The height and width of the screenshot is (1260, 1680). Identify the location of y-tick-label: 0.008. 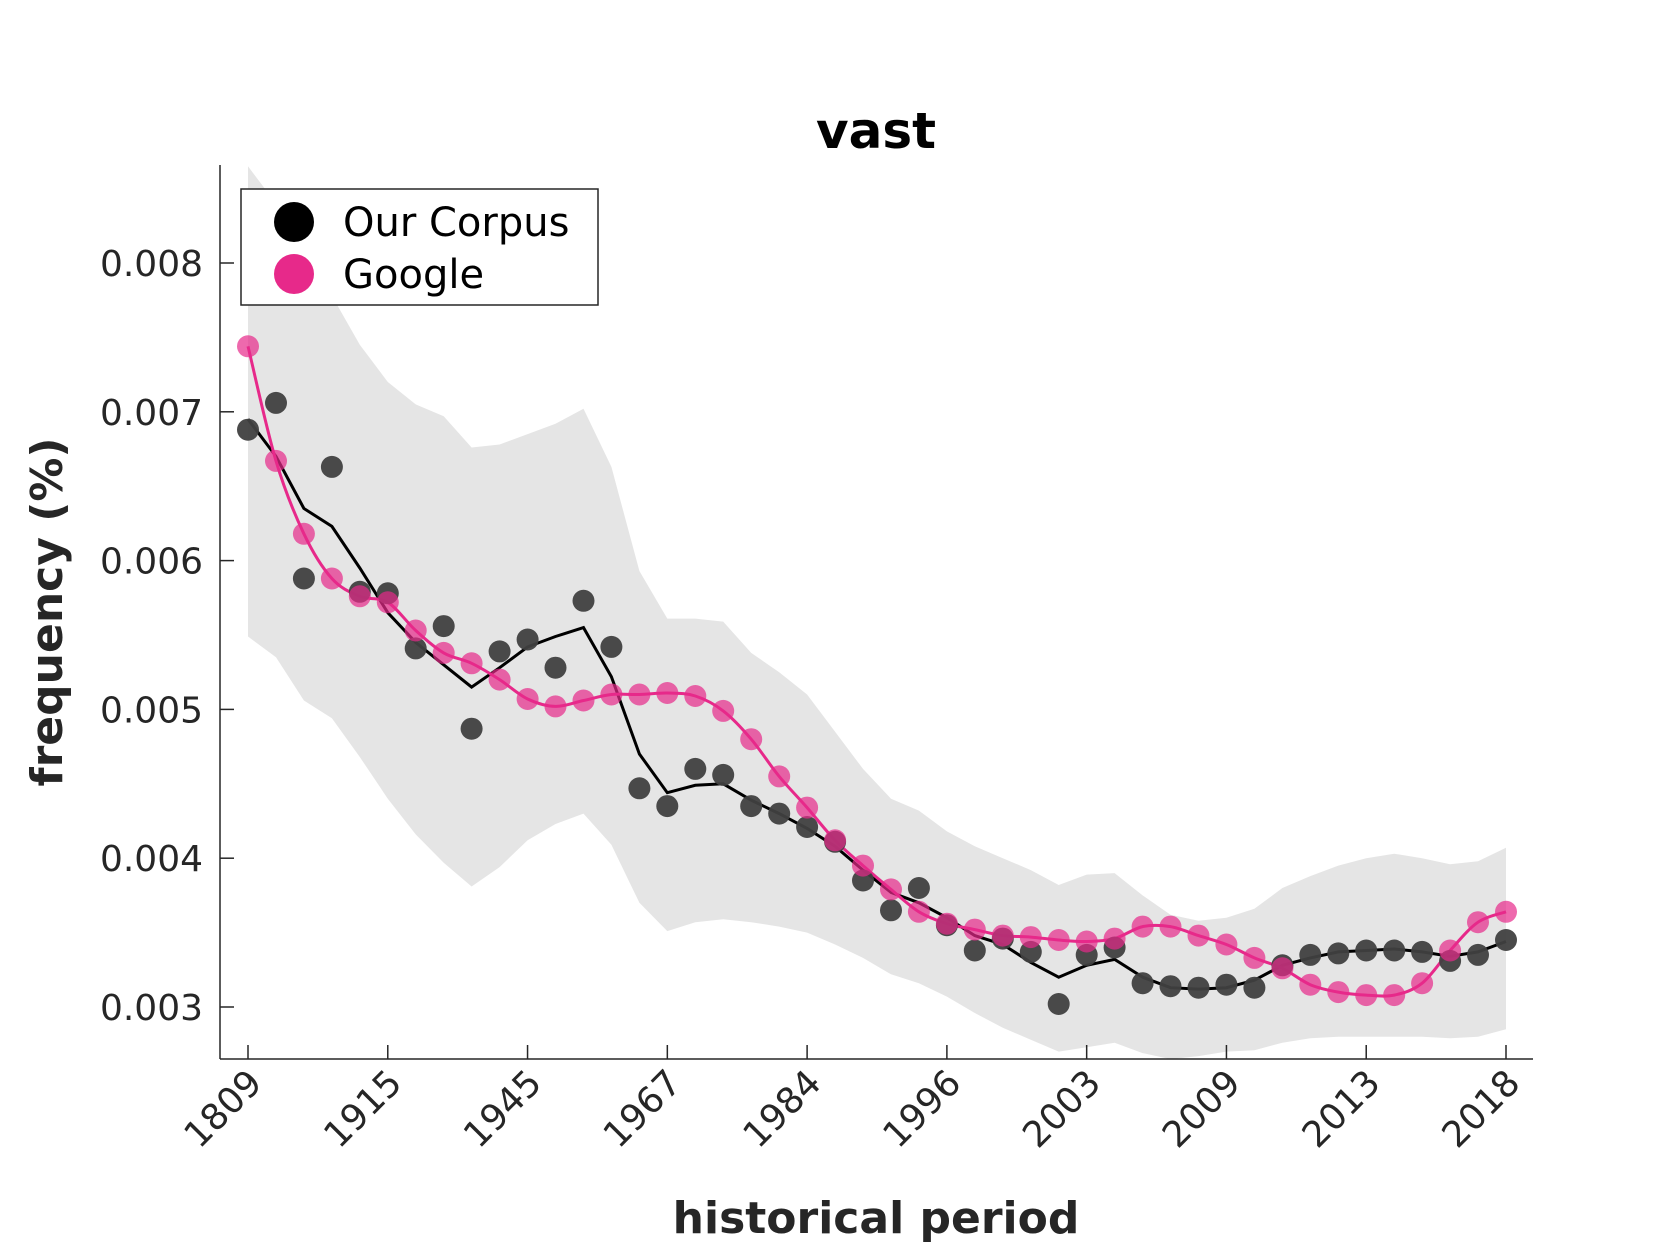
(151, 264).